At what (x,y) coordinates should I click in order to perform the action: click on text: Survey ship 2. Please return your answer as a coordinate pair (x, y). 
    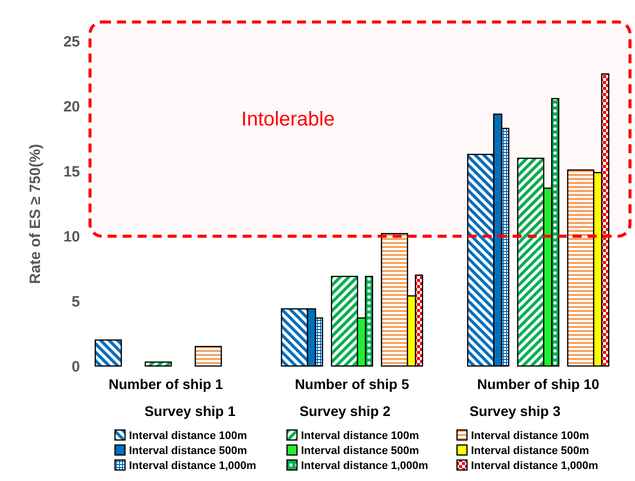
    Looking at the image, I should click on (345, 411).